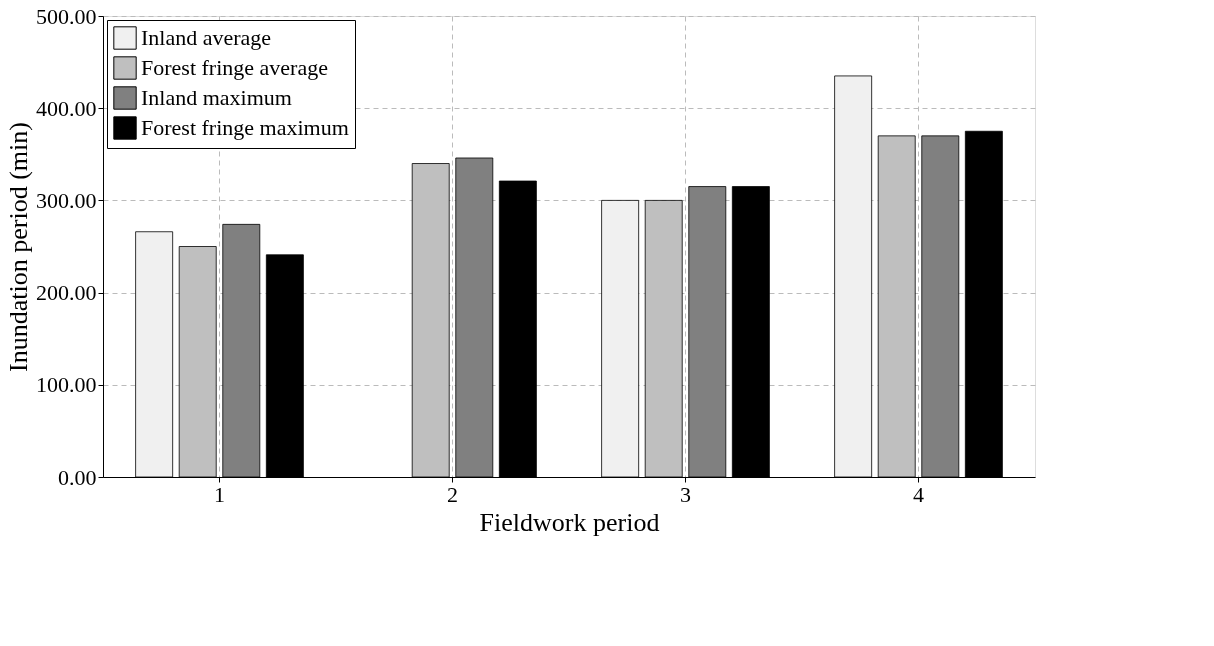 Image resolution: width=1214 pixels, height=646 pixels. What do you see at coordinates (918, 494) in the screenshot?
I see `x-tick-label: 4` at bounding box center [918, 494].